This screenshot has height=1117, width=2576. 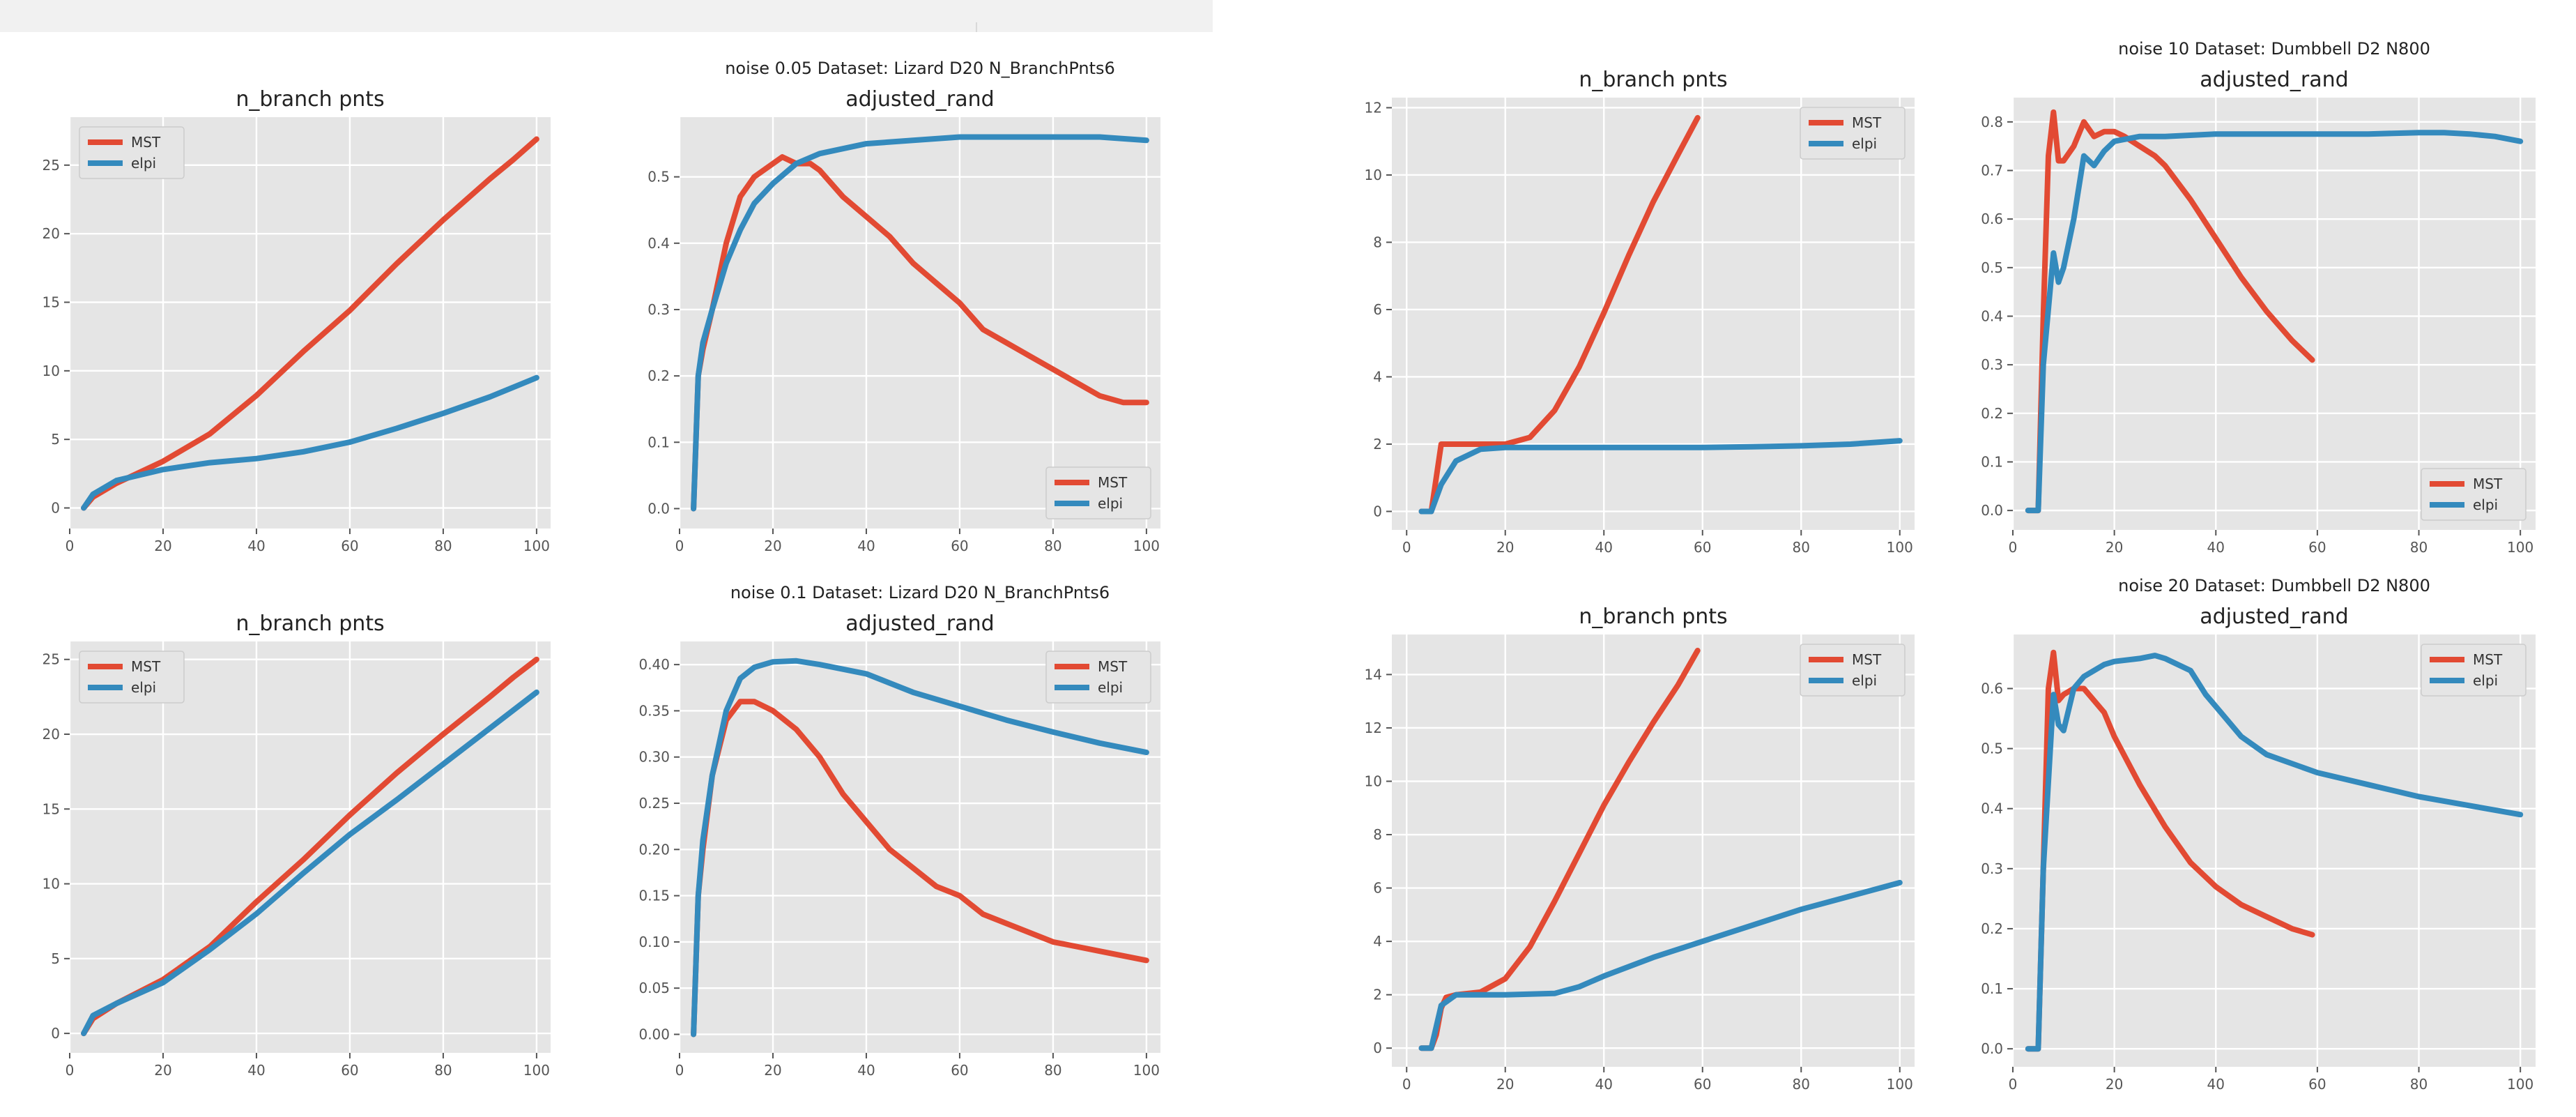 What do you see at coordinates (654, 1034) in the screenshot?
I see `y-tick-label: 0.00` at bounding box center [654, 1034].